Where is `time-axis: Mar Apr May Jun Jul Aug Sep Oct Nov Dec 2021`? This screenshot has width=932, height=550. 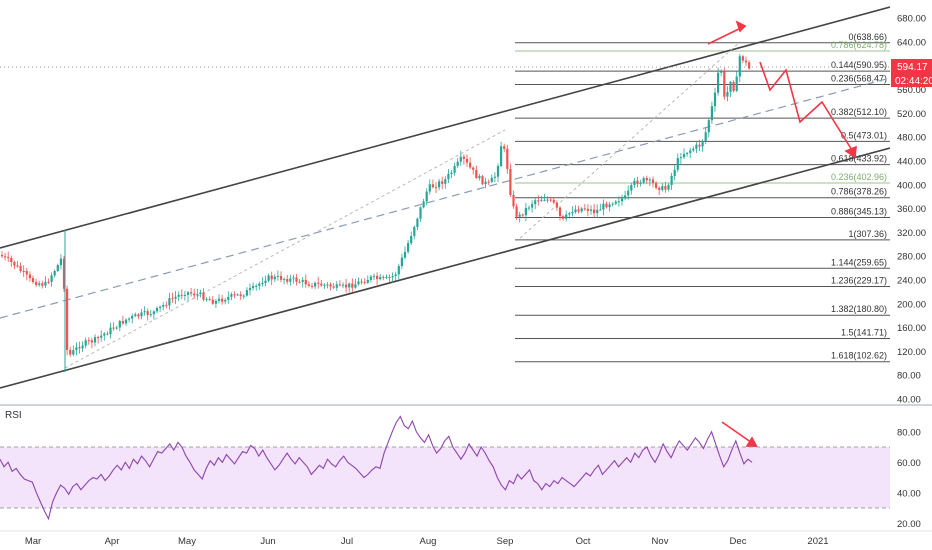 time-axis: Mar Apr May Jun Jul Aug Sep Oct Nov Dec 2021 is located at coordinates (427, 541).